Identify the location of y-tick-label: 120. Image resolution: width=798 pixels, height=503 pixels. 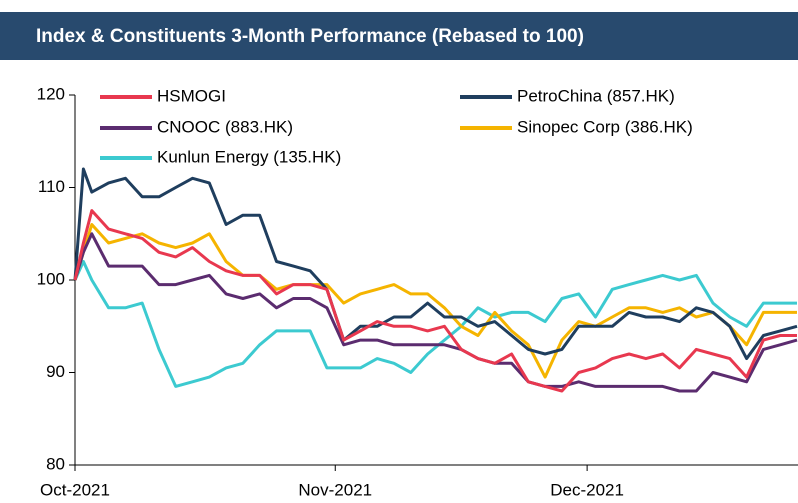
(51, 93).